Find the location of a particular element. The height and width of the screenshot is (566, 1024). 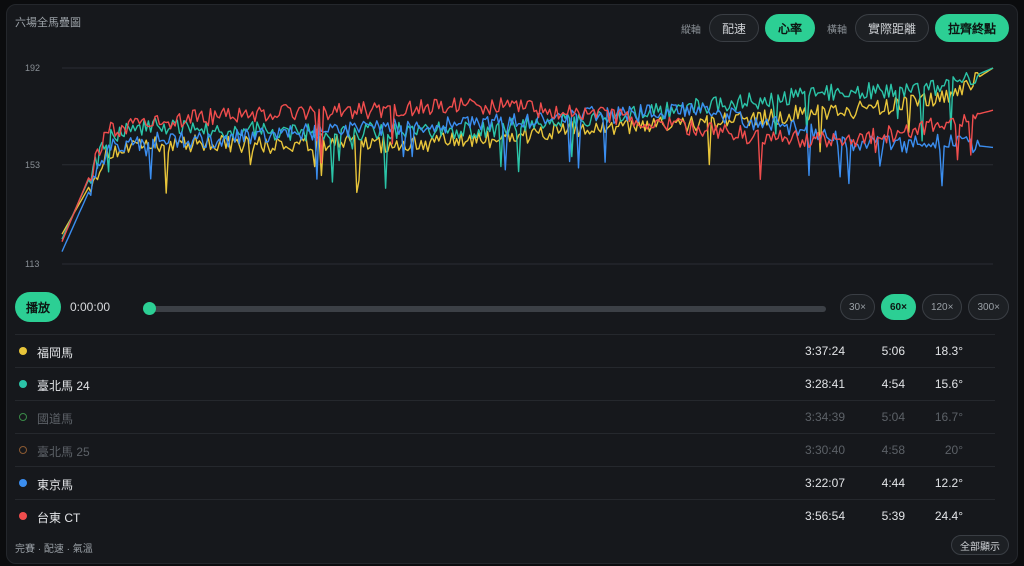

race-pace: 4:58 is located at coordinates (893, 450).